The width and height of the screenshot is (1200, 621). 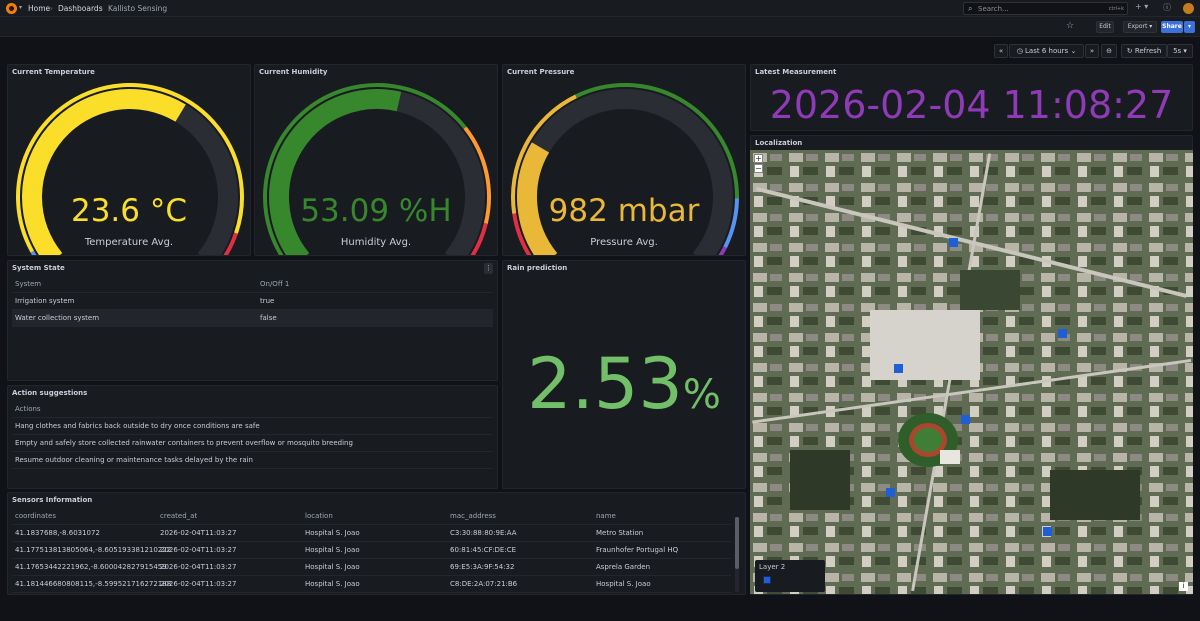 What do you see at coordinates (1144, 51) in the screenshot?
I see `refresh-button: ↻ Refresh` at bounding box center [1144, 51].